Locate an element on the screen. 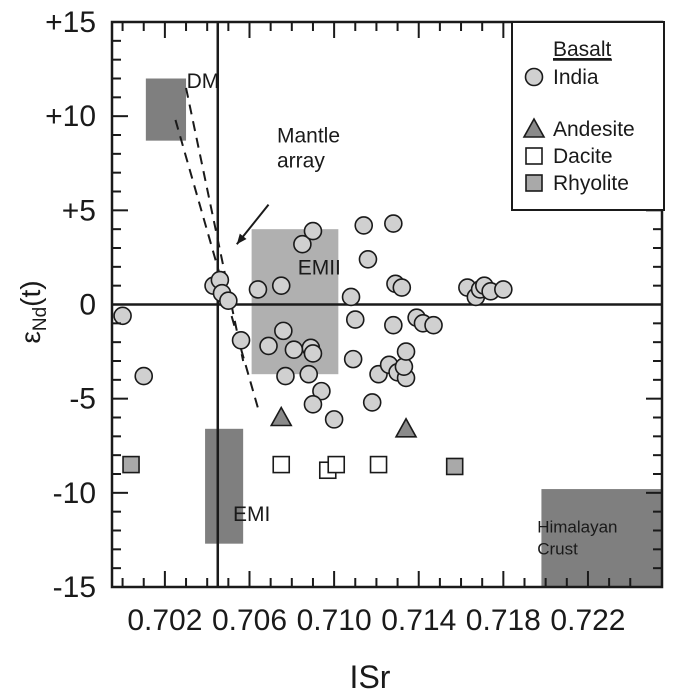  mantle-array-arrowhead is located at coordinates (241, 239).